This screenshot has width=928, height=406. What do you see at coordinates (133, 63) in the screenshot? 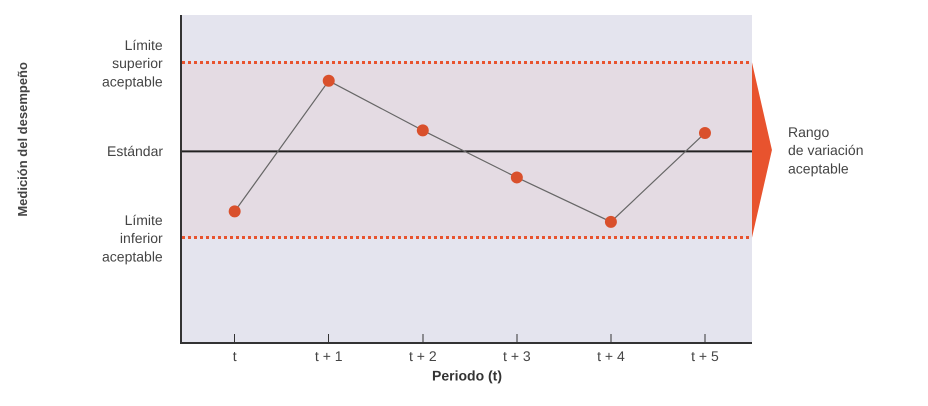
I see `ref-line-label: Límite superior aceptable` at bounding box center [133, 63].